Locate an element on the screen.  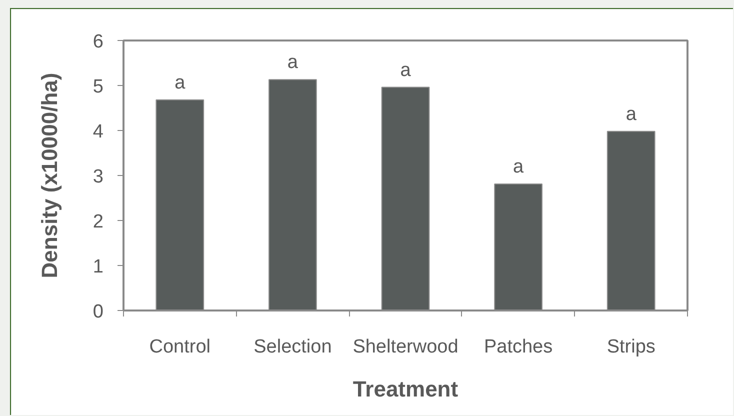
y-tick-label: 6 is located at coordinates (98, 42).